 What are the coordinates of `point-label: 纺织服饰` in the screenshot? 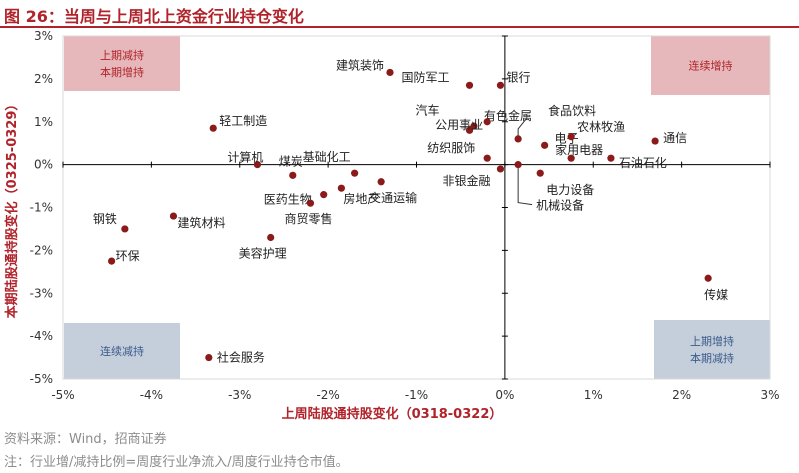 It's located at (451, 148).